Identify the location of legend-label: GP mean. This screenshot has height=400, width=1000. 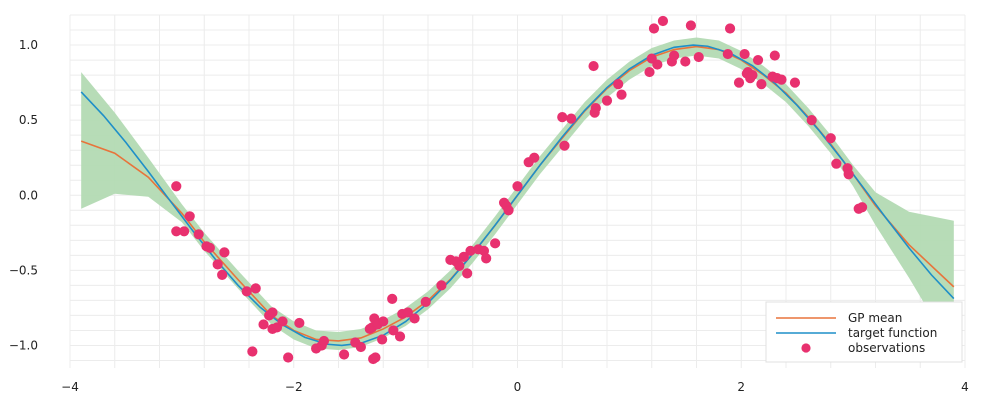
(875, 318).